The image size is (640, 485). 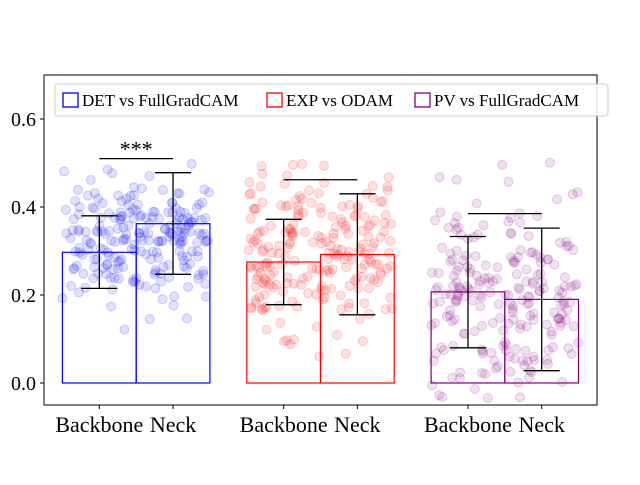 What do you see at coordinates (136, 149) in the screenshot?
I see `significance-label: ***` at bounding box center [136, 149].